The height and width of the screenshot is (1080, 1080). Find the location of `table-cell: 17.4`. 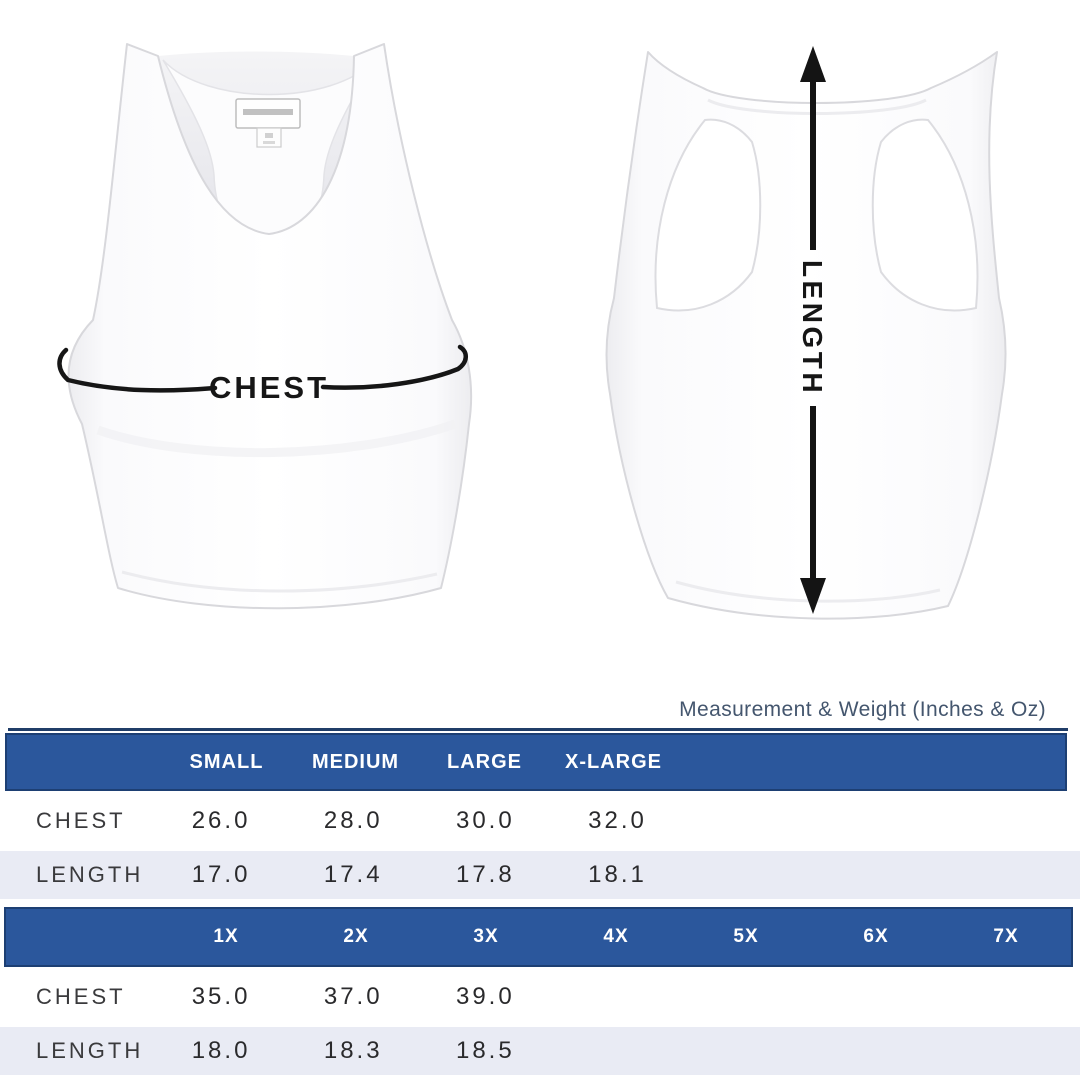

table-cell: 17.4 is located at coordinates (353, 874).